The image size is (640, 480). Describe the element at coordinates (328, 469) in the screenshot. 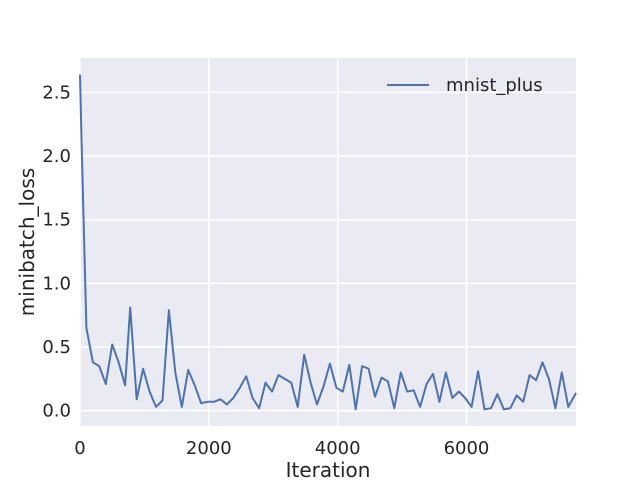

I see `x-axis-label: Iteration` at that location.